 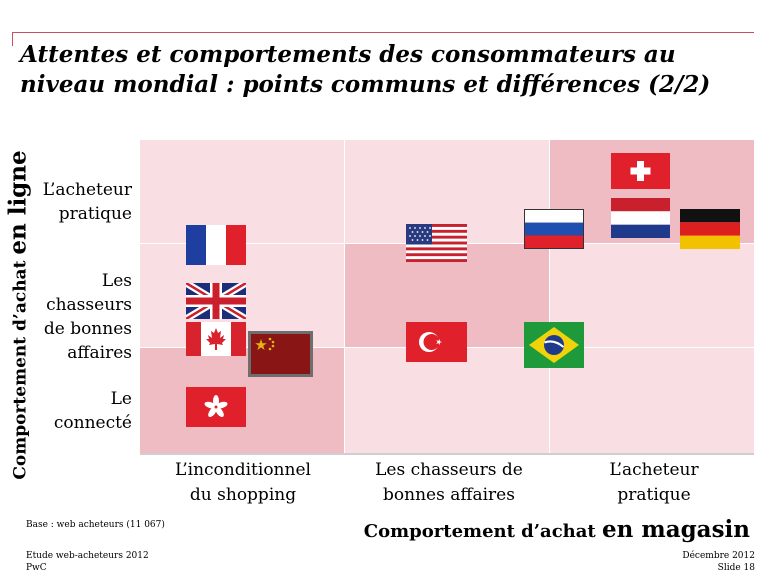 I want to click on footer-company: PwC, so click(x=36, y=568).